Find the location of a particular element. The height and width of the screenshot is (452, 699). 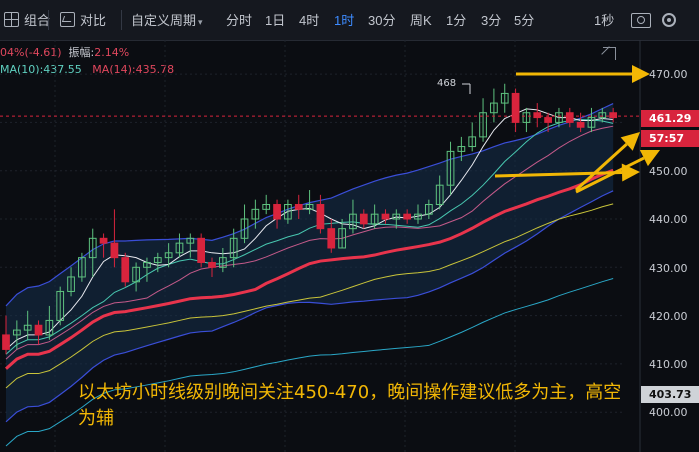

period-tab-5: 周K is located at coordinates (421, 20).